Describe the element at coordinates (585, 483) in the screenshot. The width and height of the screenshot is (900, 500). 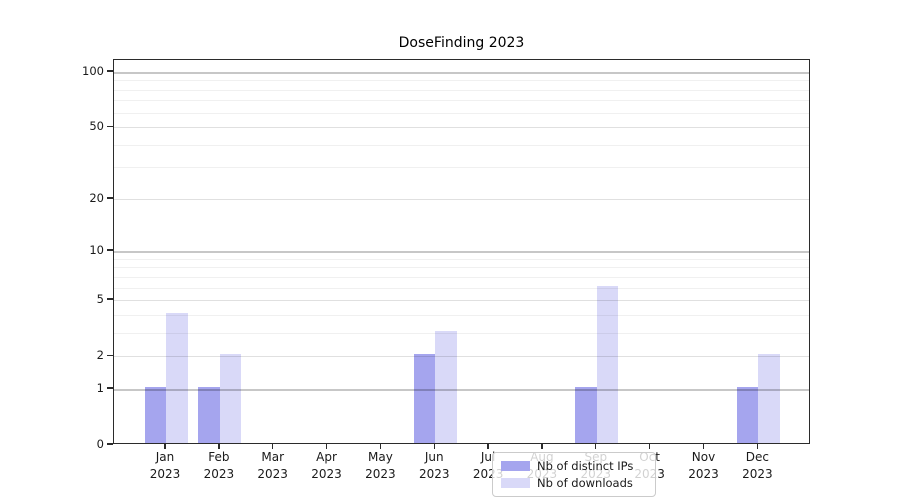
I see `legend-label-downloads: Nb of downloads` at that location.